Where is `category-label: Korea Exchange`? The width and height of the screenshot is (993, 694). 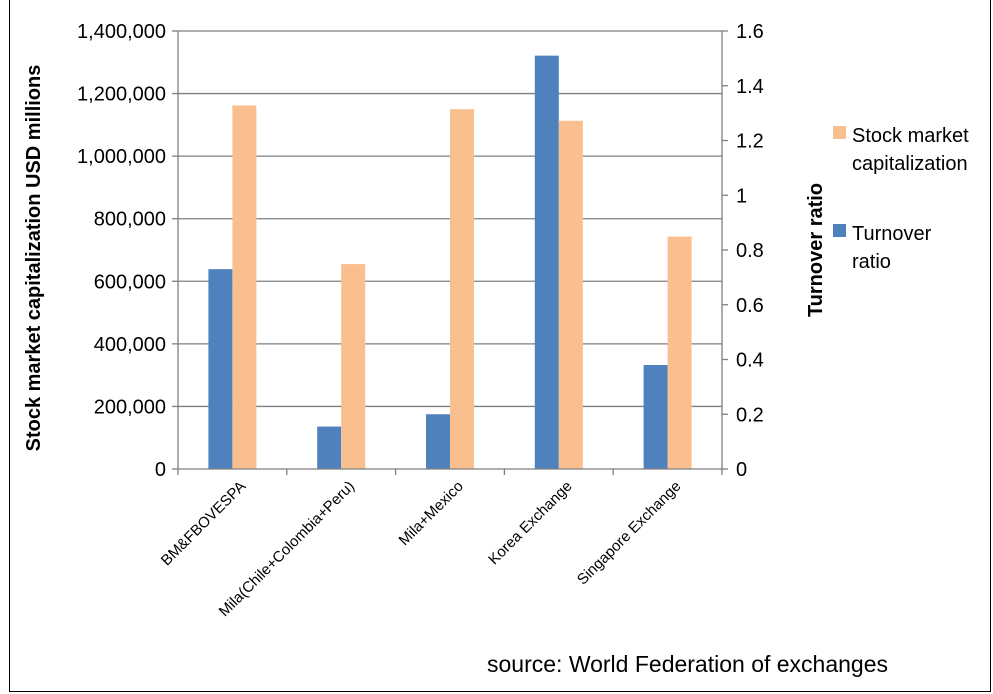 category-label: Korea Exchange is located at coordinates (530, 523).